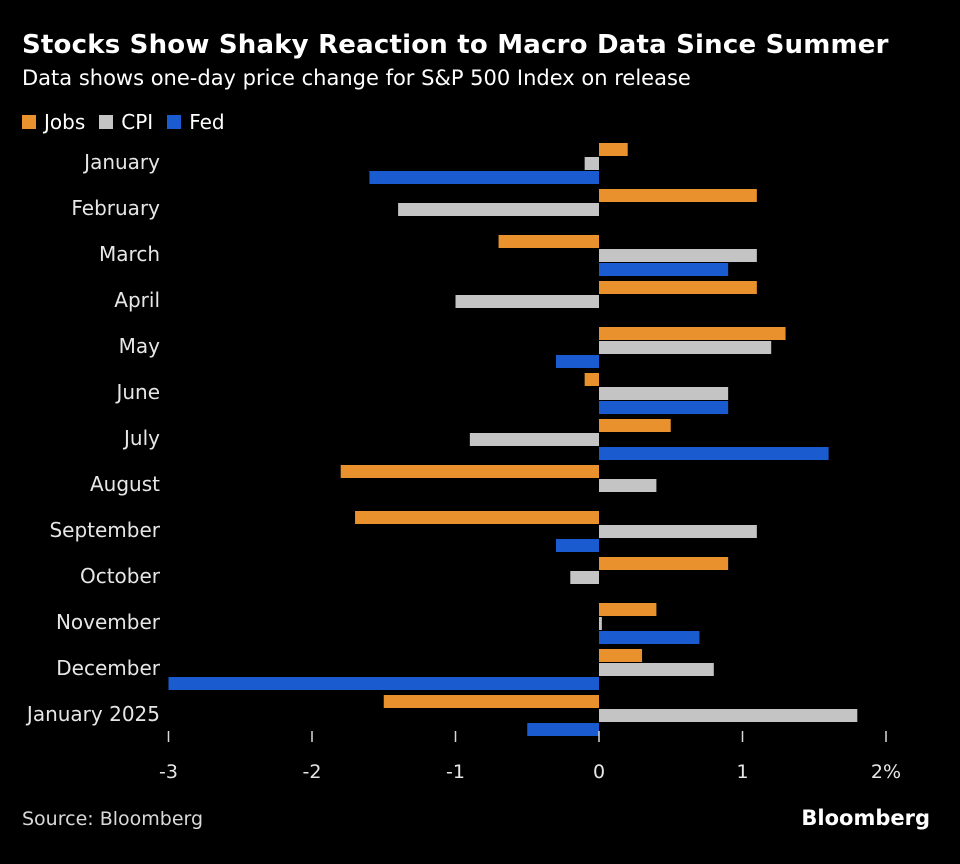 Image resolution: width=960 pixels, height=864 pixels. What do you see at coordinates (137, 300) in the screenshot?
I see `category-label-april: April` at bounding box center [137, 300].